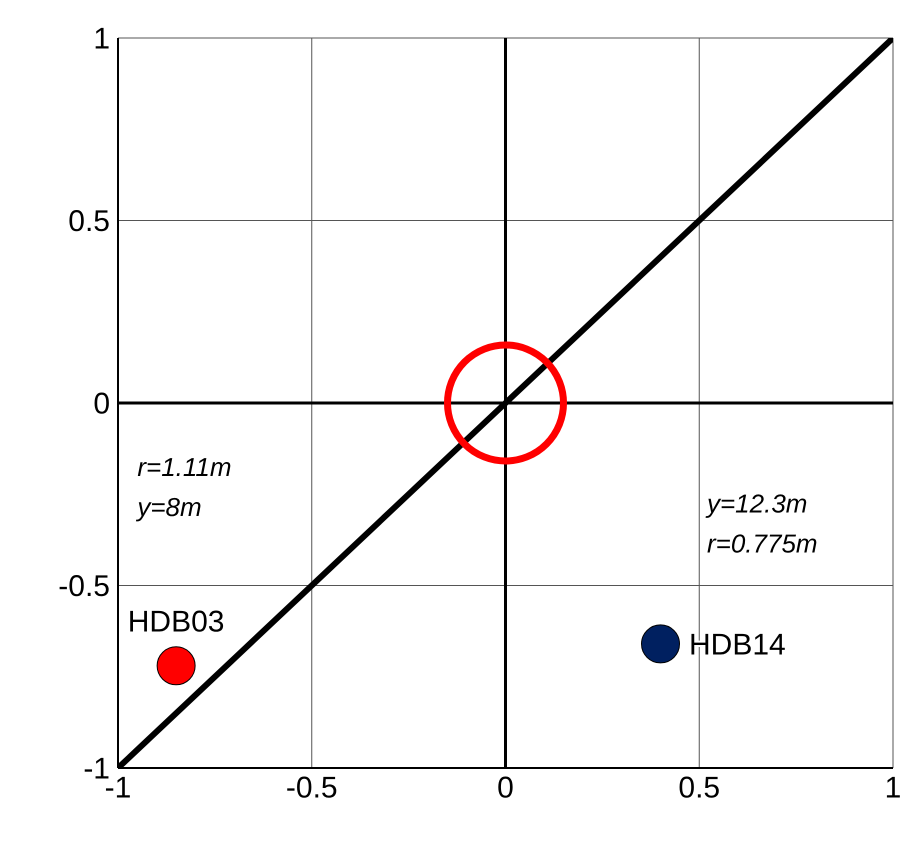 The height and width of the screenshot is (850, 923). Describe the element at coordinates (176, 621) in the screenshot. I see `series-label: HDB03` at that location.